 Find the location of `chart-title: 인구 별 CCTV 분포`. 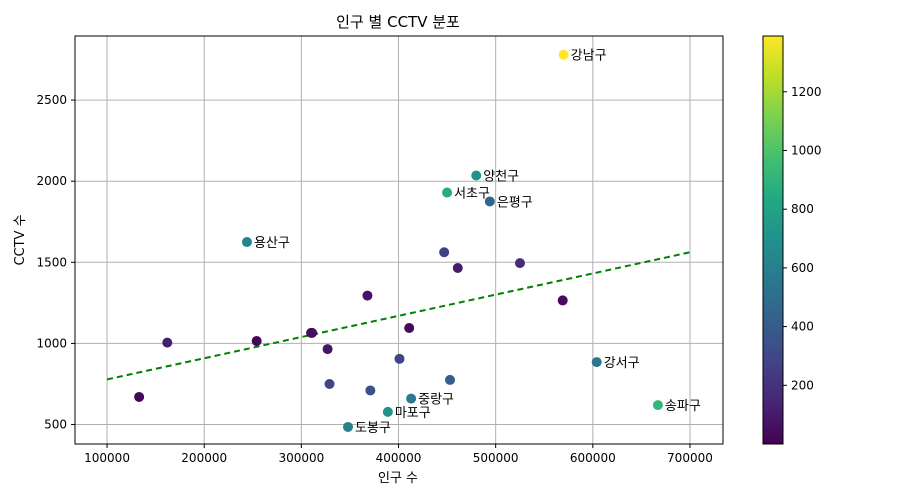

chart-title: 인구 별 CCTV 분포 is located at coordinates (398, 22).